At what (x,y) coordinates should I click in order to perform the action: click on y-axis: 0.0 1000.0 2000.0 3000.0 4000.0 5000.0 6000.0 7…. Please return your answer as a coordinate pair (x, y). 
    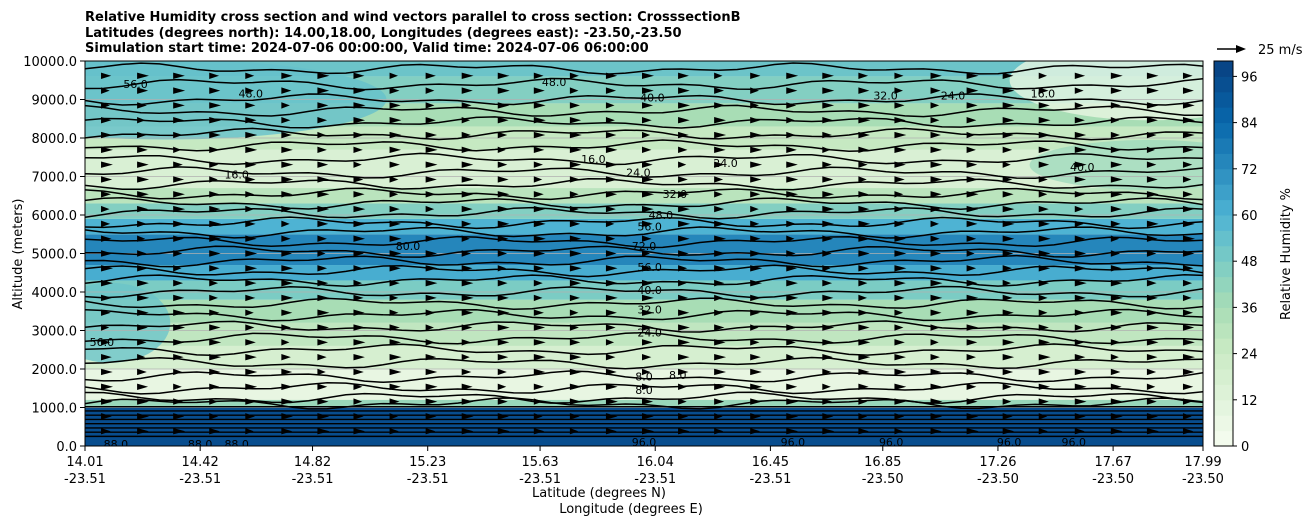
    Looking at the image, I should click on (54, 255).